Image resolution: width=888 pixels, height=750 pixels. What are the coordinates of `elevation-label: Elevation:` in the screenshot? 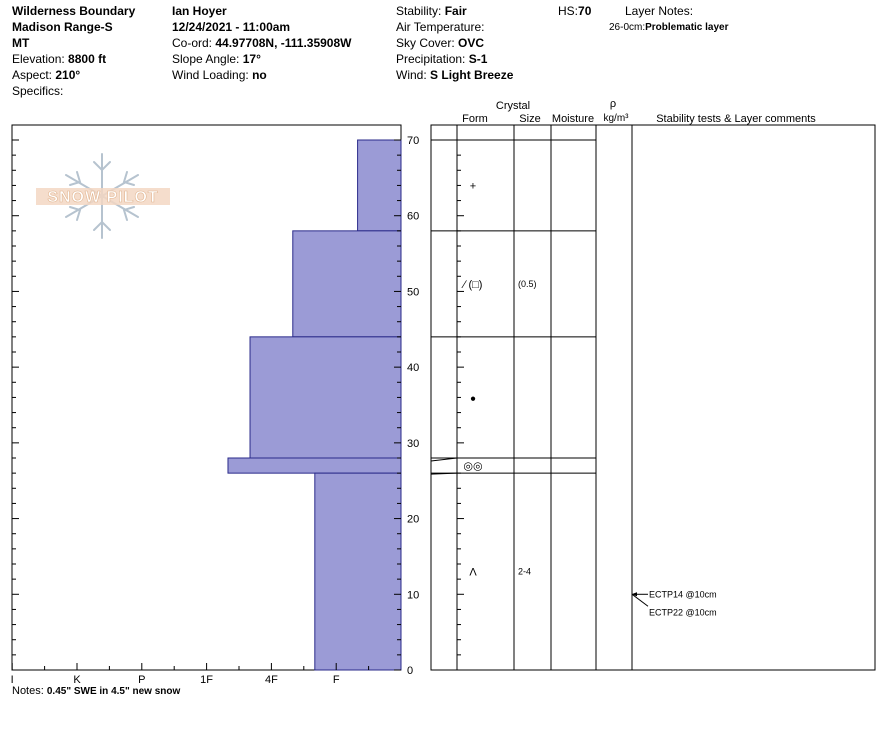 It's located at (38, 59).